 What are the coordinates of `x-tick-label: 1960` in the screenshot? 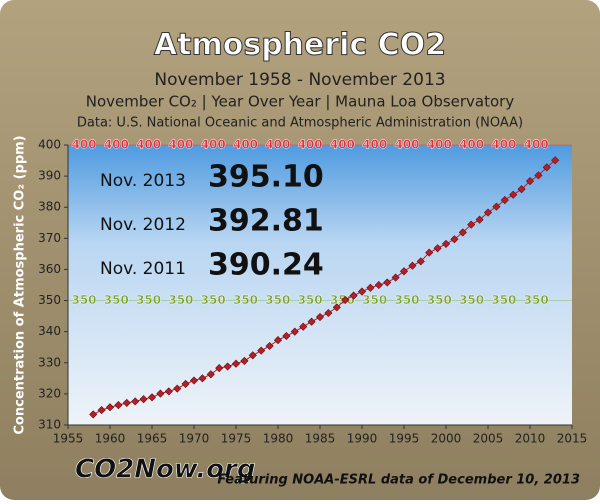 It's located at (110, 439).